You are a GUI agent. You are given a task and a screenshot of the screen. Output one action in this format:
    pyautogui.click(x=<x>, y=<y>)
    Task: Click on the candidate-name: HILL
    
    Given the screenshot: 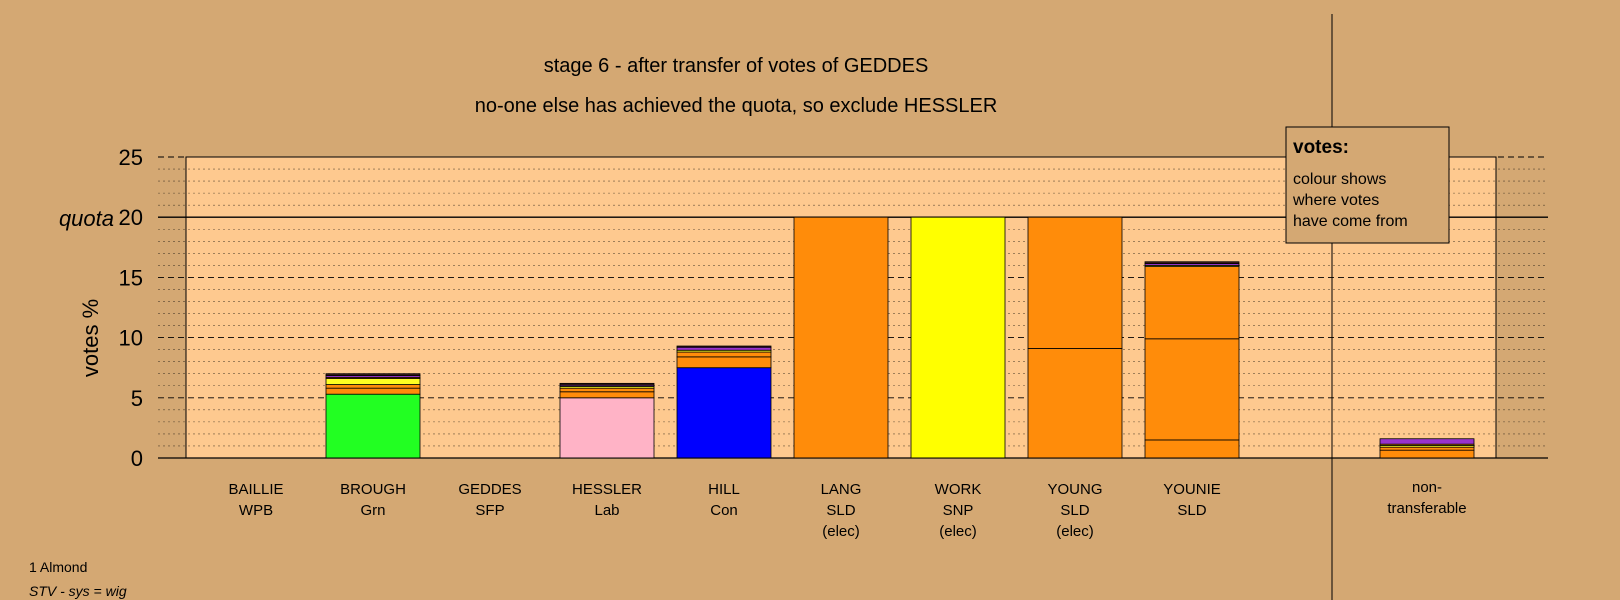 What is the action you would take?
    pyautogui.click(x=724, y=489)
    